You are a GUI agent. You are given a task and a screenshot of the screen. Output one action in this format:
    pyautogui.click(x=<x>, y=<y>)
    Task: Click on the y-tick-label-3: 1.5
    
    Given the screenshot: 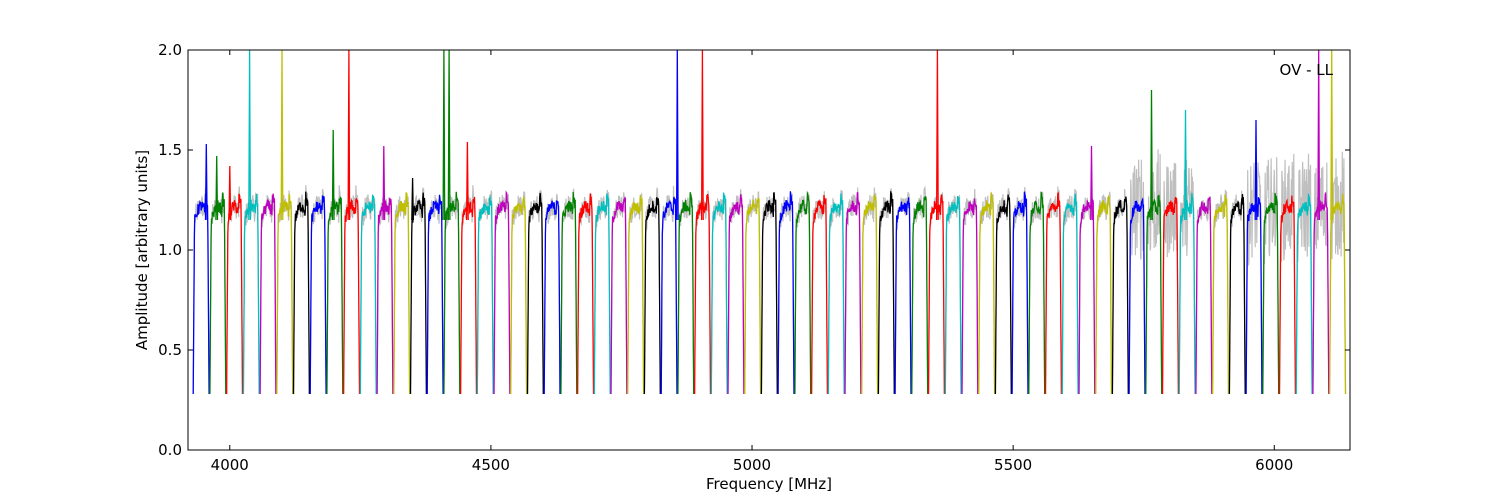 What is the action you would take?
    pyautogui.click(x=170, y=150)
    